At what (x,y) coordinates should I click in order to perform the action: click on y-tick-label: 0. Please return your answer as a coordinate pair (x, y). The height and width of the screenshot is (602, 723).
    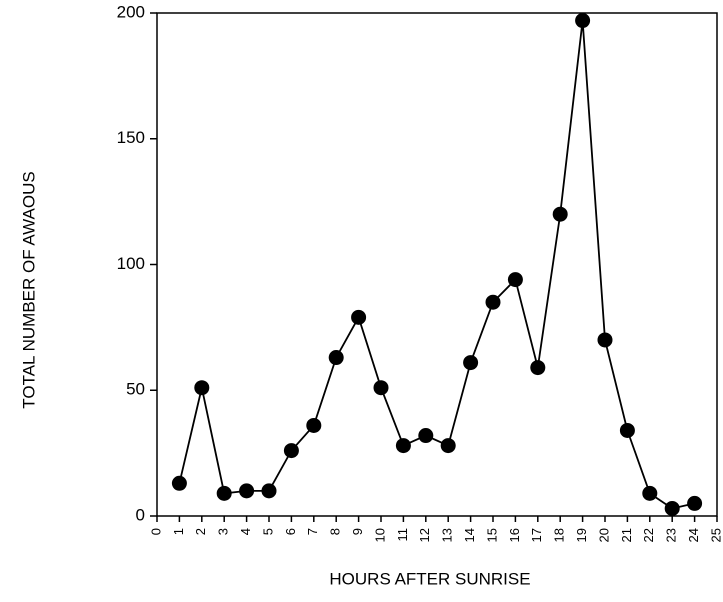
    Looking at the image, I should click on (140, 514).